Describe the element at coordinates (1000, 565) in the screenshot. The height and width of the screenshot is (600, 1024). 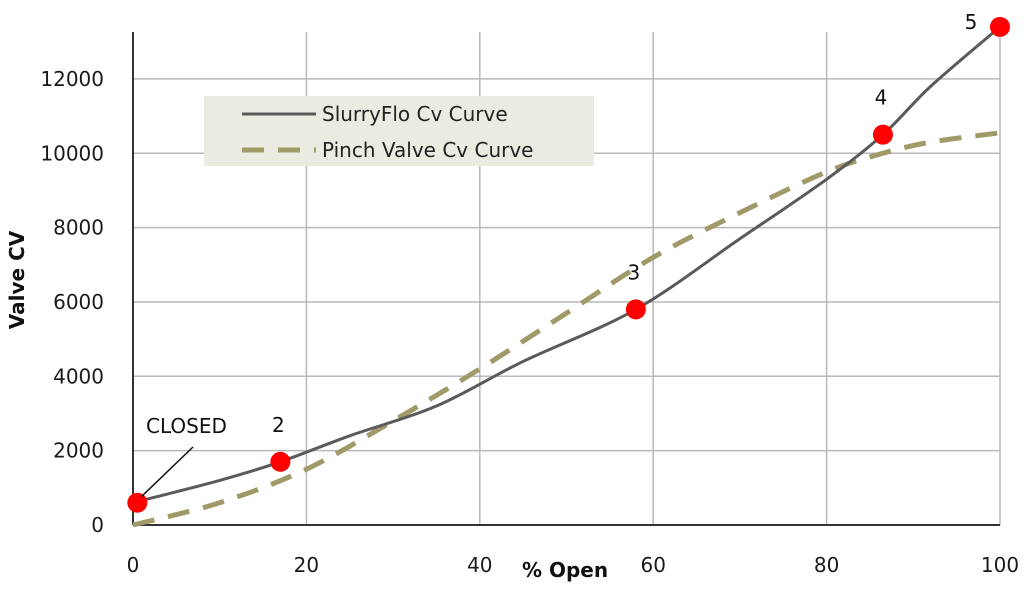
I see `x-tick-label: 100` at that location.